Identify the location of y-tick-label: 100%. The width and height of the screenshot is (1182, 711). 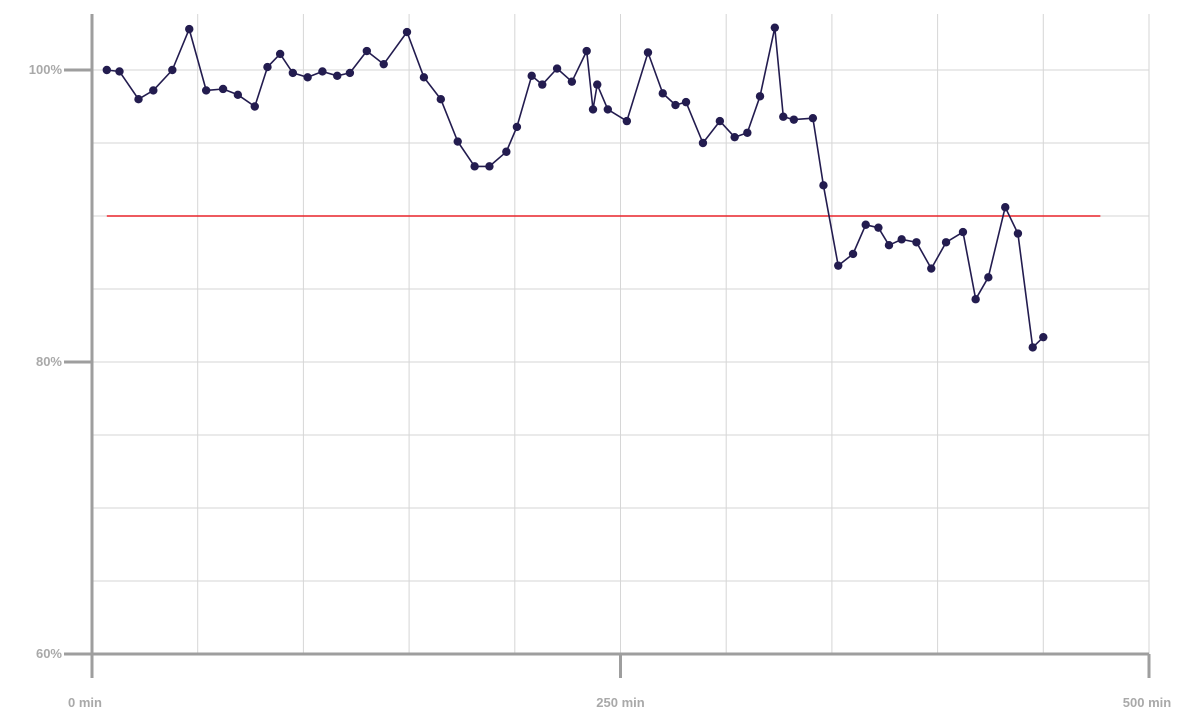
(46, 69).